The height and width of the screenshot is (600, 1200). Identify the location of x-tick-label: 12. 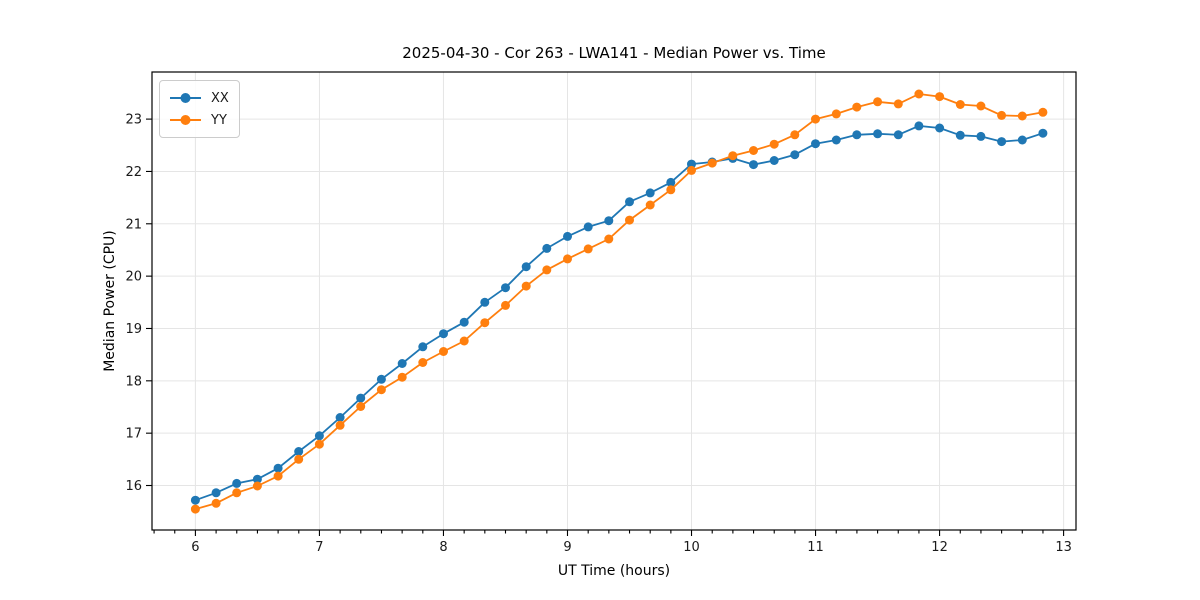
(939, 547).